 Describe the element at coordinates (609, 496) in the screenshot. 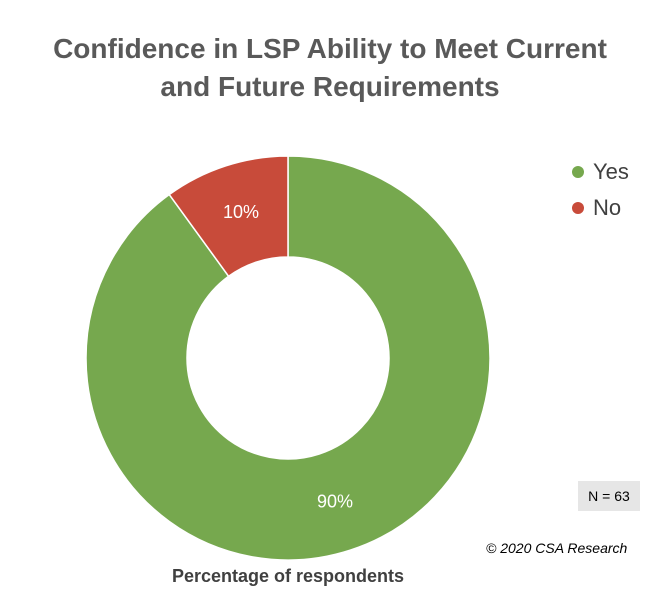

I see `sample-size-badge: N = 63` at that location.